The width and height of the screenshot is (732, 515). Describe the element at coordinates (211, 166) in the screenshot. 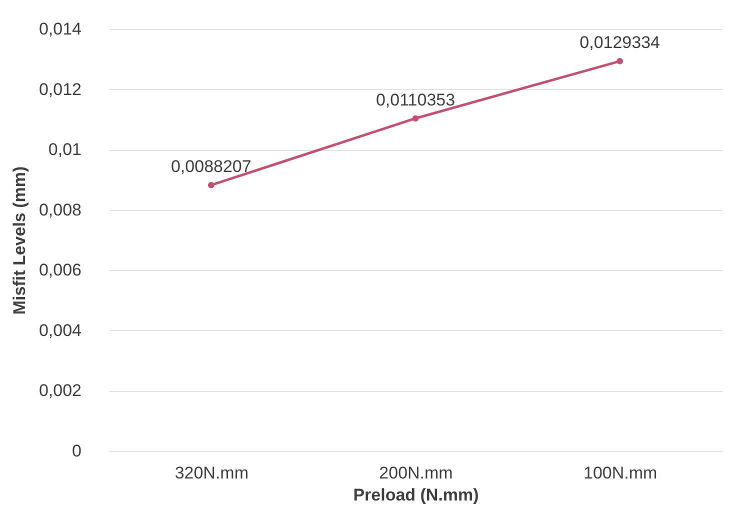

I see `data-label: 0,0088207` at that location.